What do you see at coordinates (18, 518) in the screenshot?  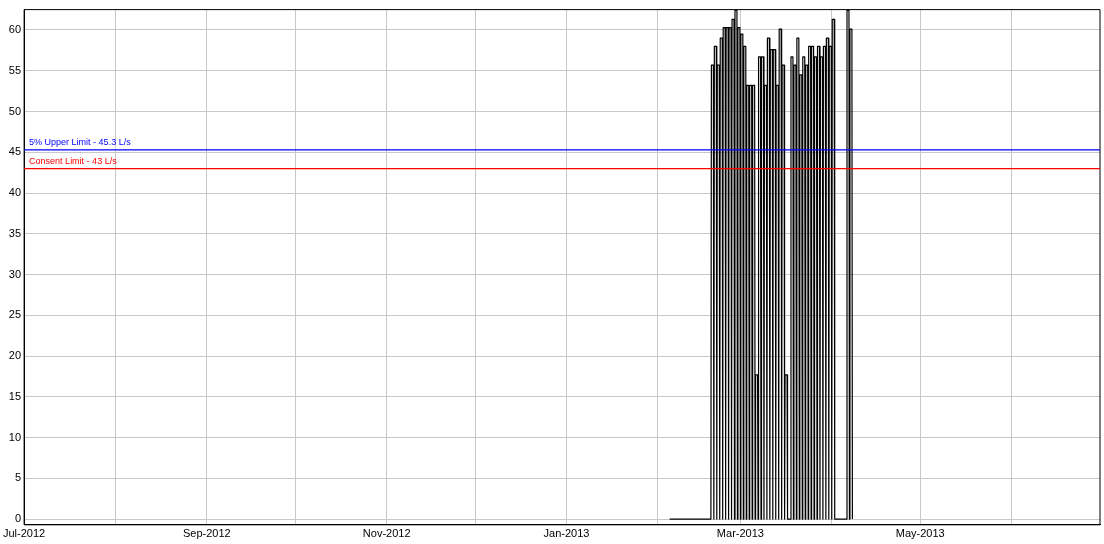 I see `y-tick-label: 0` at bounding box center [18, 518].